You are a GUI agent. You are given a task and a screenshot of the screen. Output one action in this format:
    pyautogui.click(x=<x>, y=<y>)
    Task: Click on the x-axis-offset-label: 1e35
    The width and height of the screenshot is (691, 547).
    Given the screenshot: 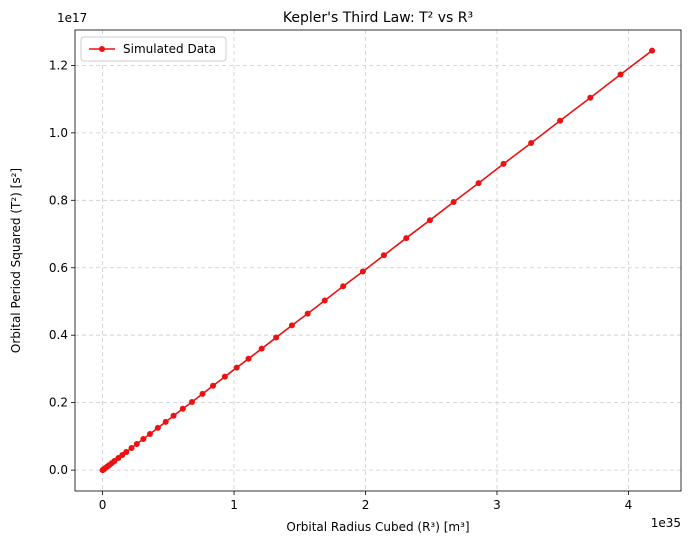 What is the action you would take?
    pyautogui.click(x=666, y=523)
    